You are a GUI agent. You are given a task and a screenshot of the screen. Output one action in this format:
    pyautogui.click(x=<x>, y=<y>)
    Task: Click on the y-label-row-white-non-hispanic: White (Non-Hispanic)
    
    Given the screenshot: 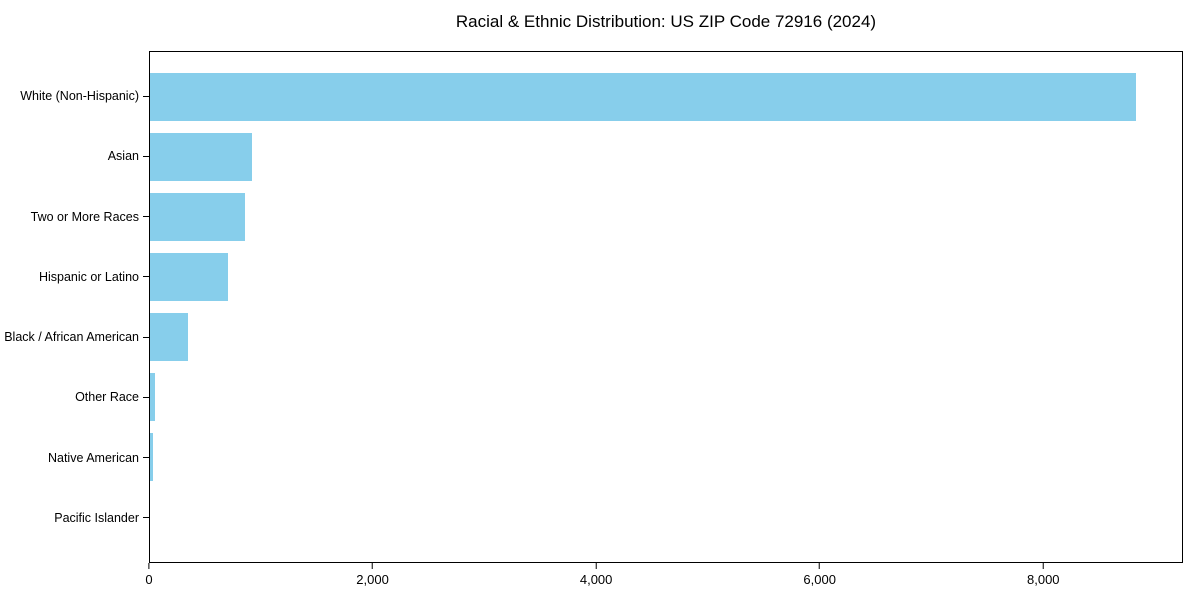 What is the action you would take?
    pyautogui.click(x=74, y=96)
    